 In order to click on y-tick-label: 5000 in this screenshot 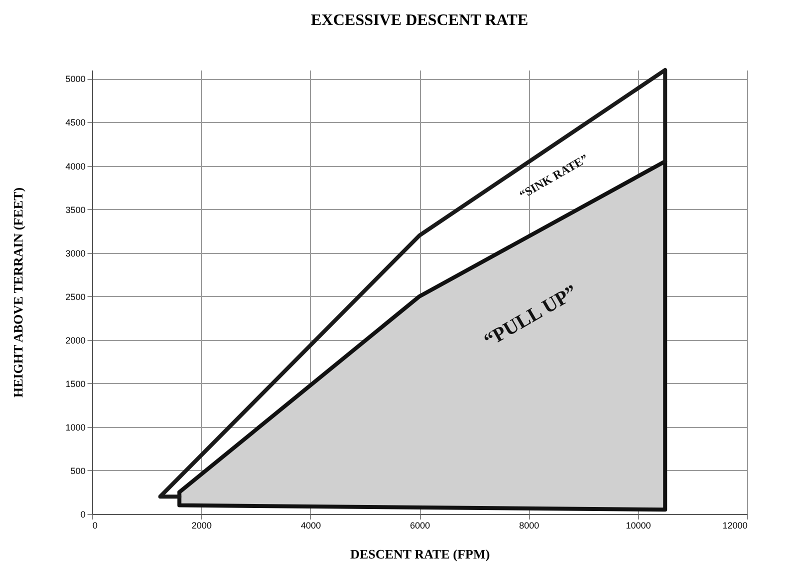, I will do `click(75, 79)`.